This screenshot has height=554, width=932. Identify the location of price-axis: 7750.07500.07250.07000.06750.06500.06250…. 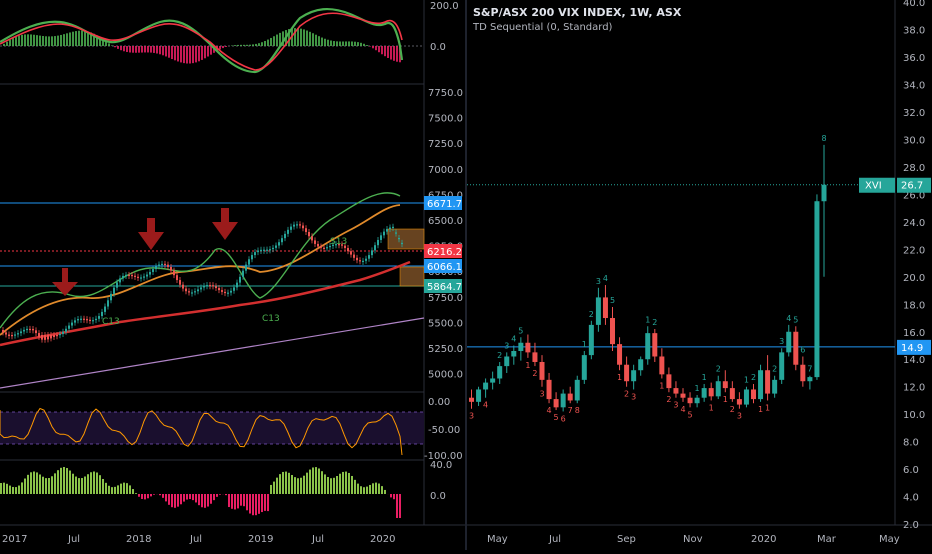
(445, 234).